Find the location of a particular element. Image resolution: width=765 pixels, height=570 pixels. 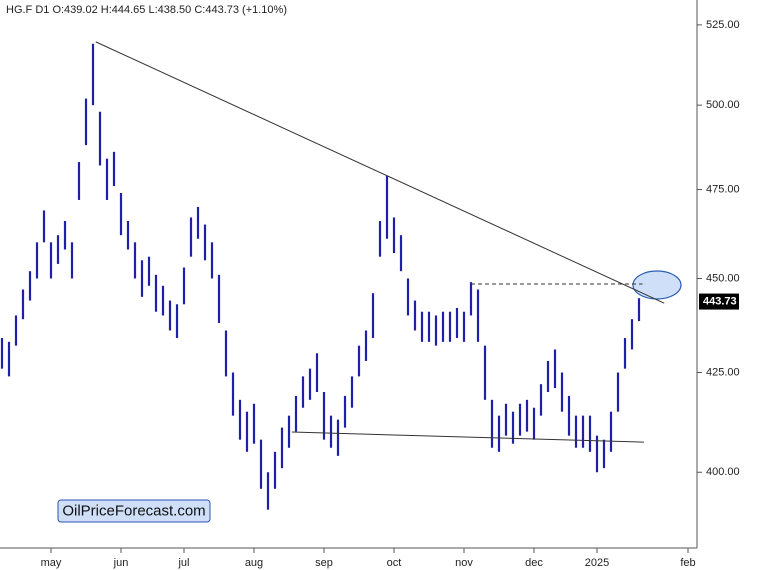

x-tick-label: may is located at coordinates (51, 563).